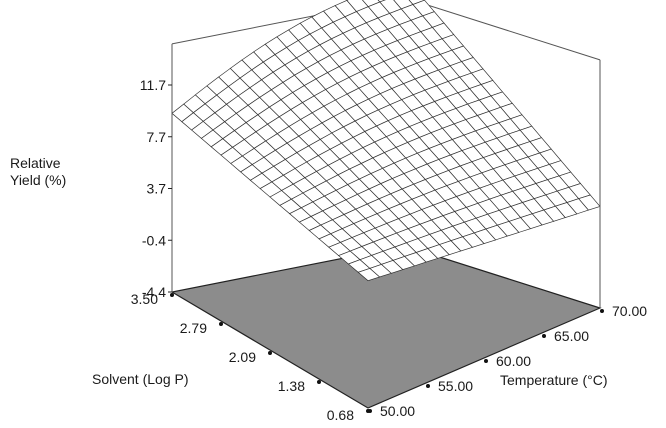 Image resolution: width=666 pixels, height=428 pixels. What do you see at coordinates (505, 30) in the screenshot?
I see `box-top-back-edge-right` at bounding box center [505, 30].